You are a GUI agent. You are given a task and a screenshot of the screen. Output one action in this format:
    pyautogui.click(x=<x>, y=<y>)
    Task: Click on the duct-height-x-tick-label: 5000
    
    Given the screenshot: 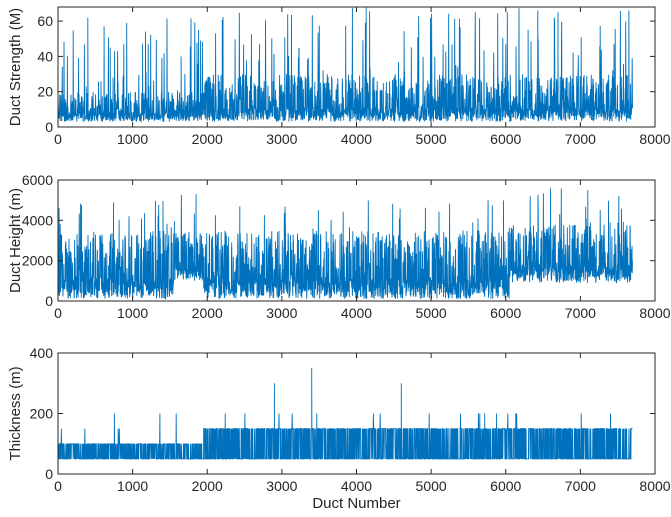 What is the action you would take?
    pyautogui.click(x=431, y=313)
    